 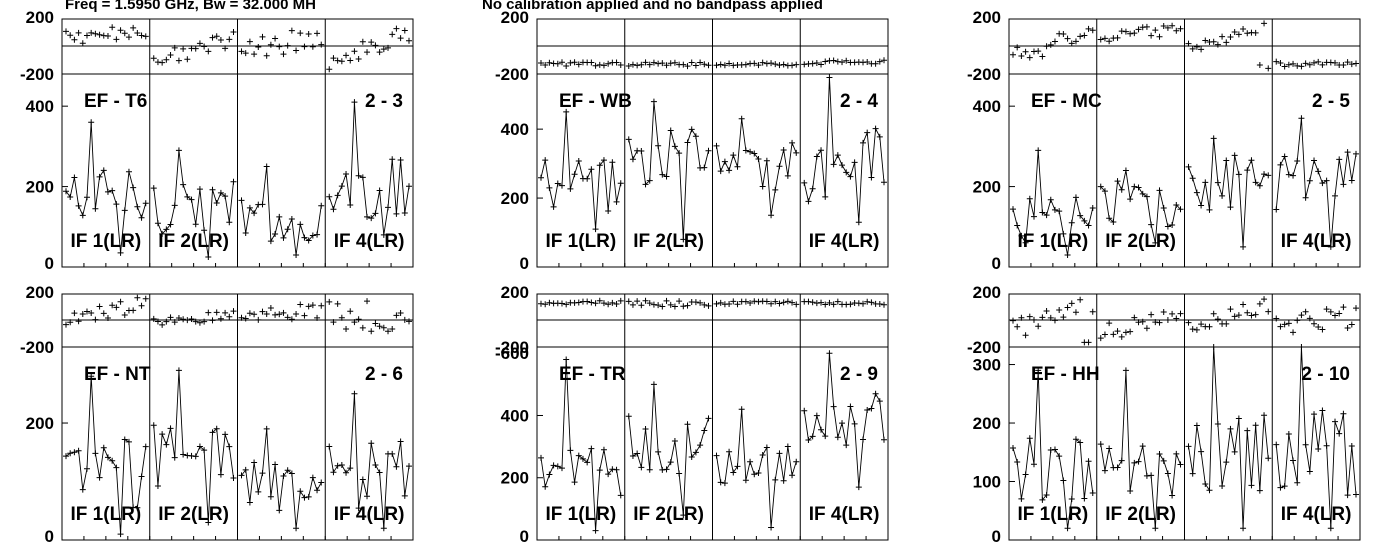 What do you see at coordinates (1316, 514) in the screenshot?
I see `if-label: IF 4(LR)` at bounding box center [1316, 514].